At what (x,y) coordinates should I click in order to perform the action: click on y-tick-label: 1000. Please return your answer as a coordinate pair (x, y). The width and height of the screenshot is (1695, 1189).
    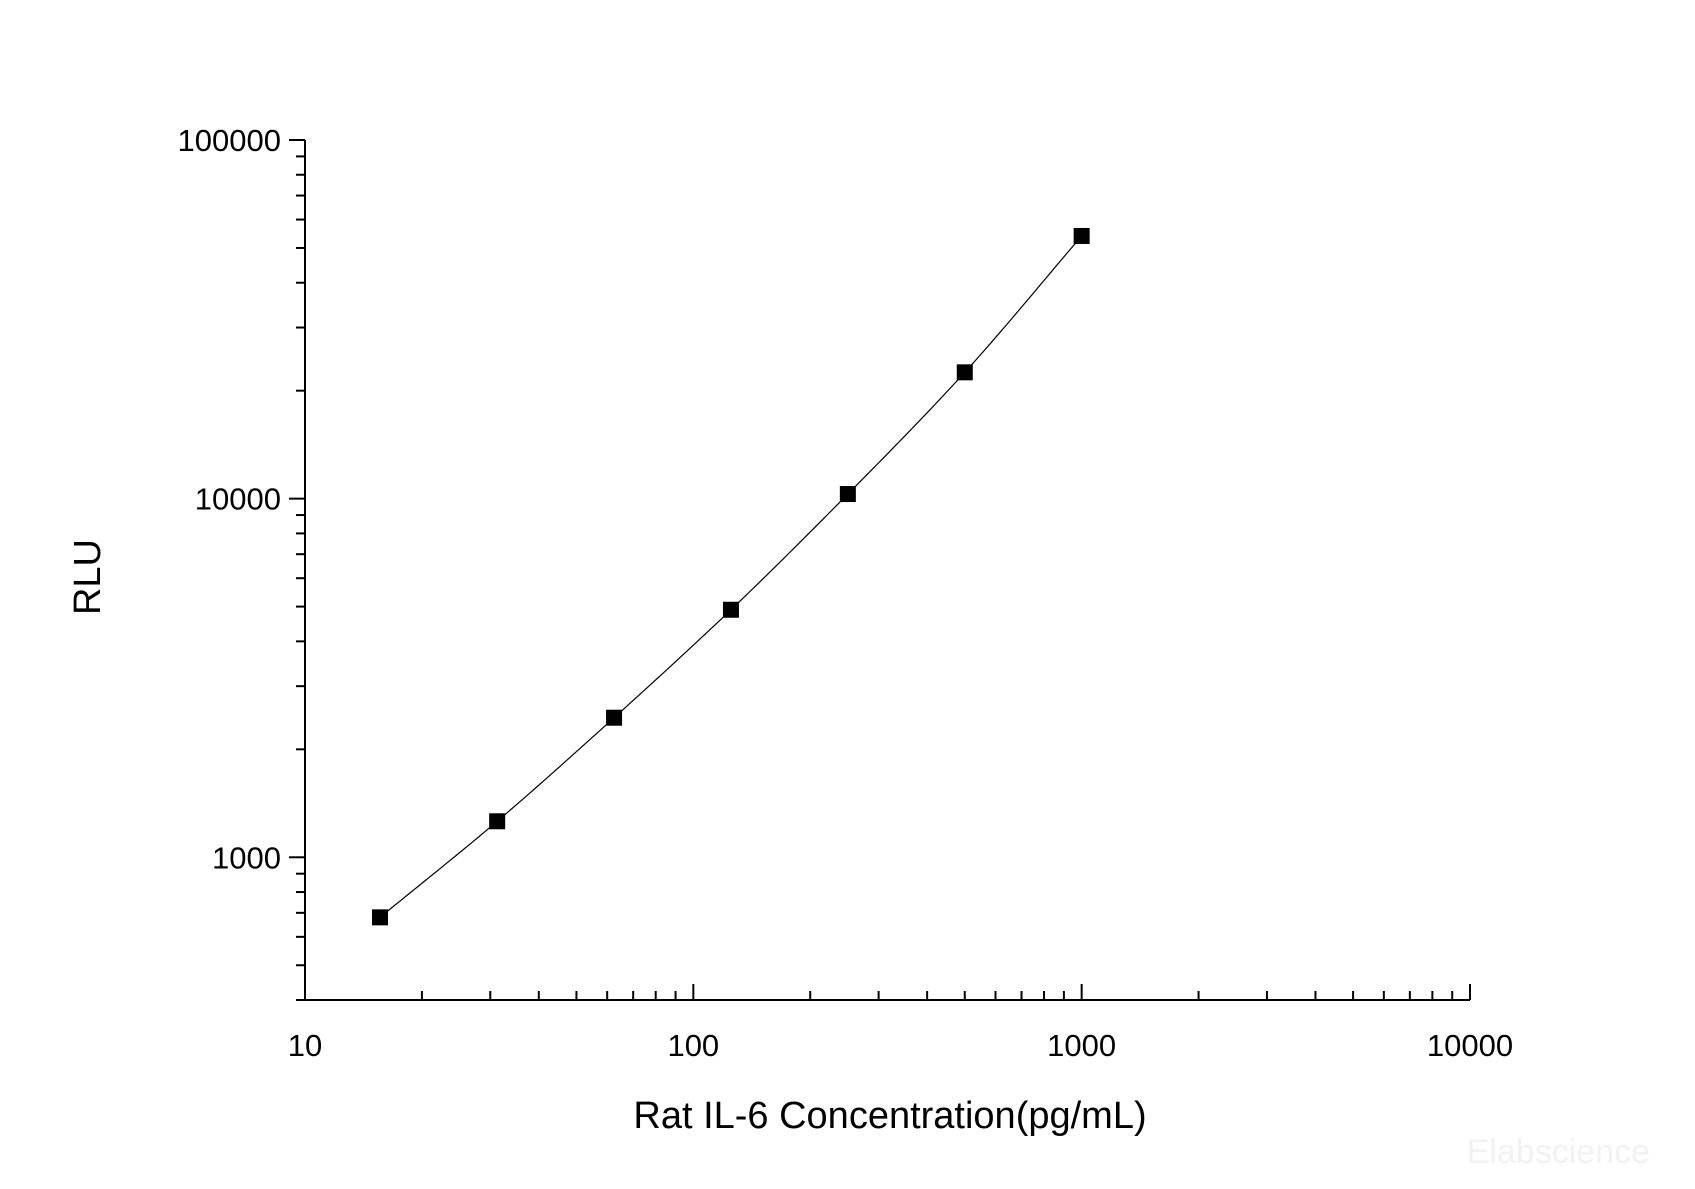
    Looking at the image, I should click on (246, 857).